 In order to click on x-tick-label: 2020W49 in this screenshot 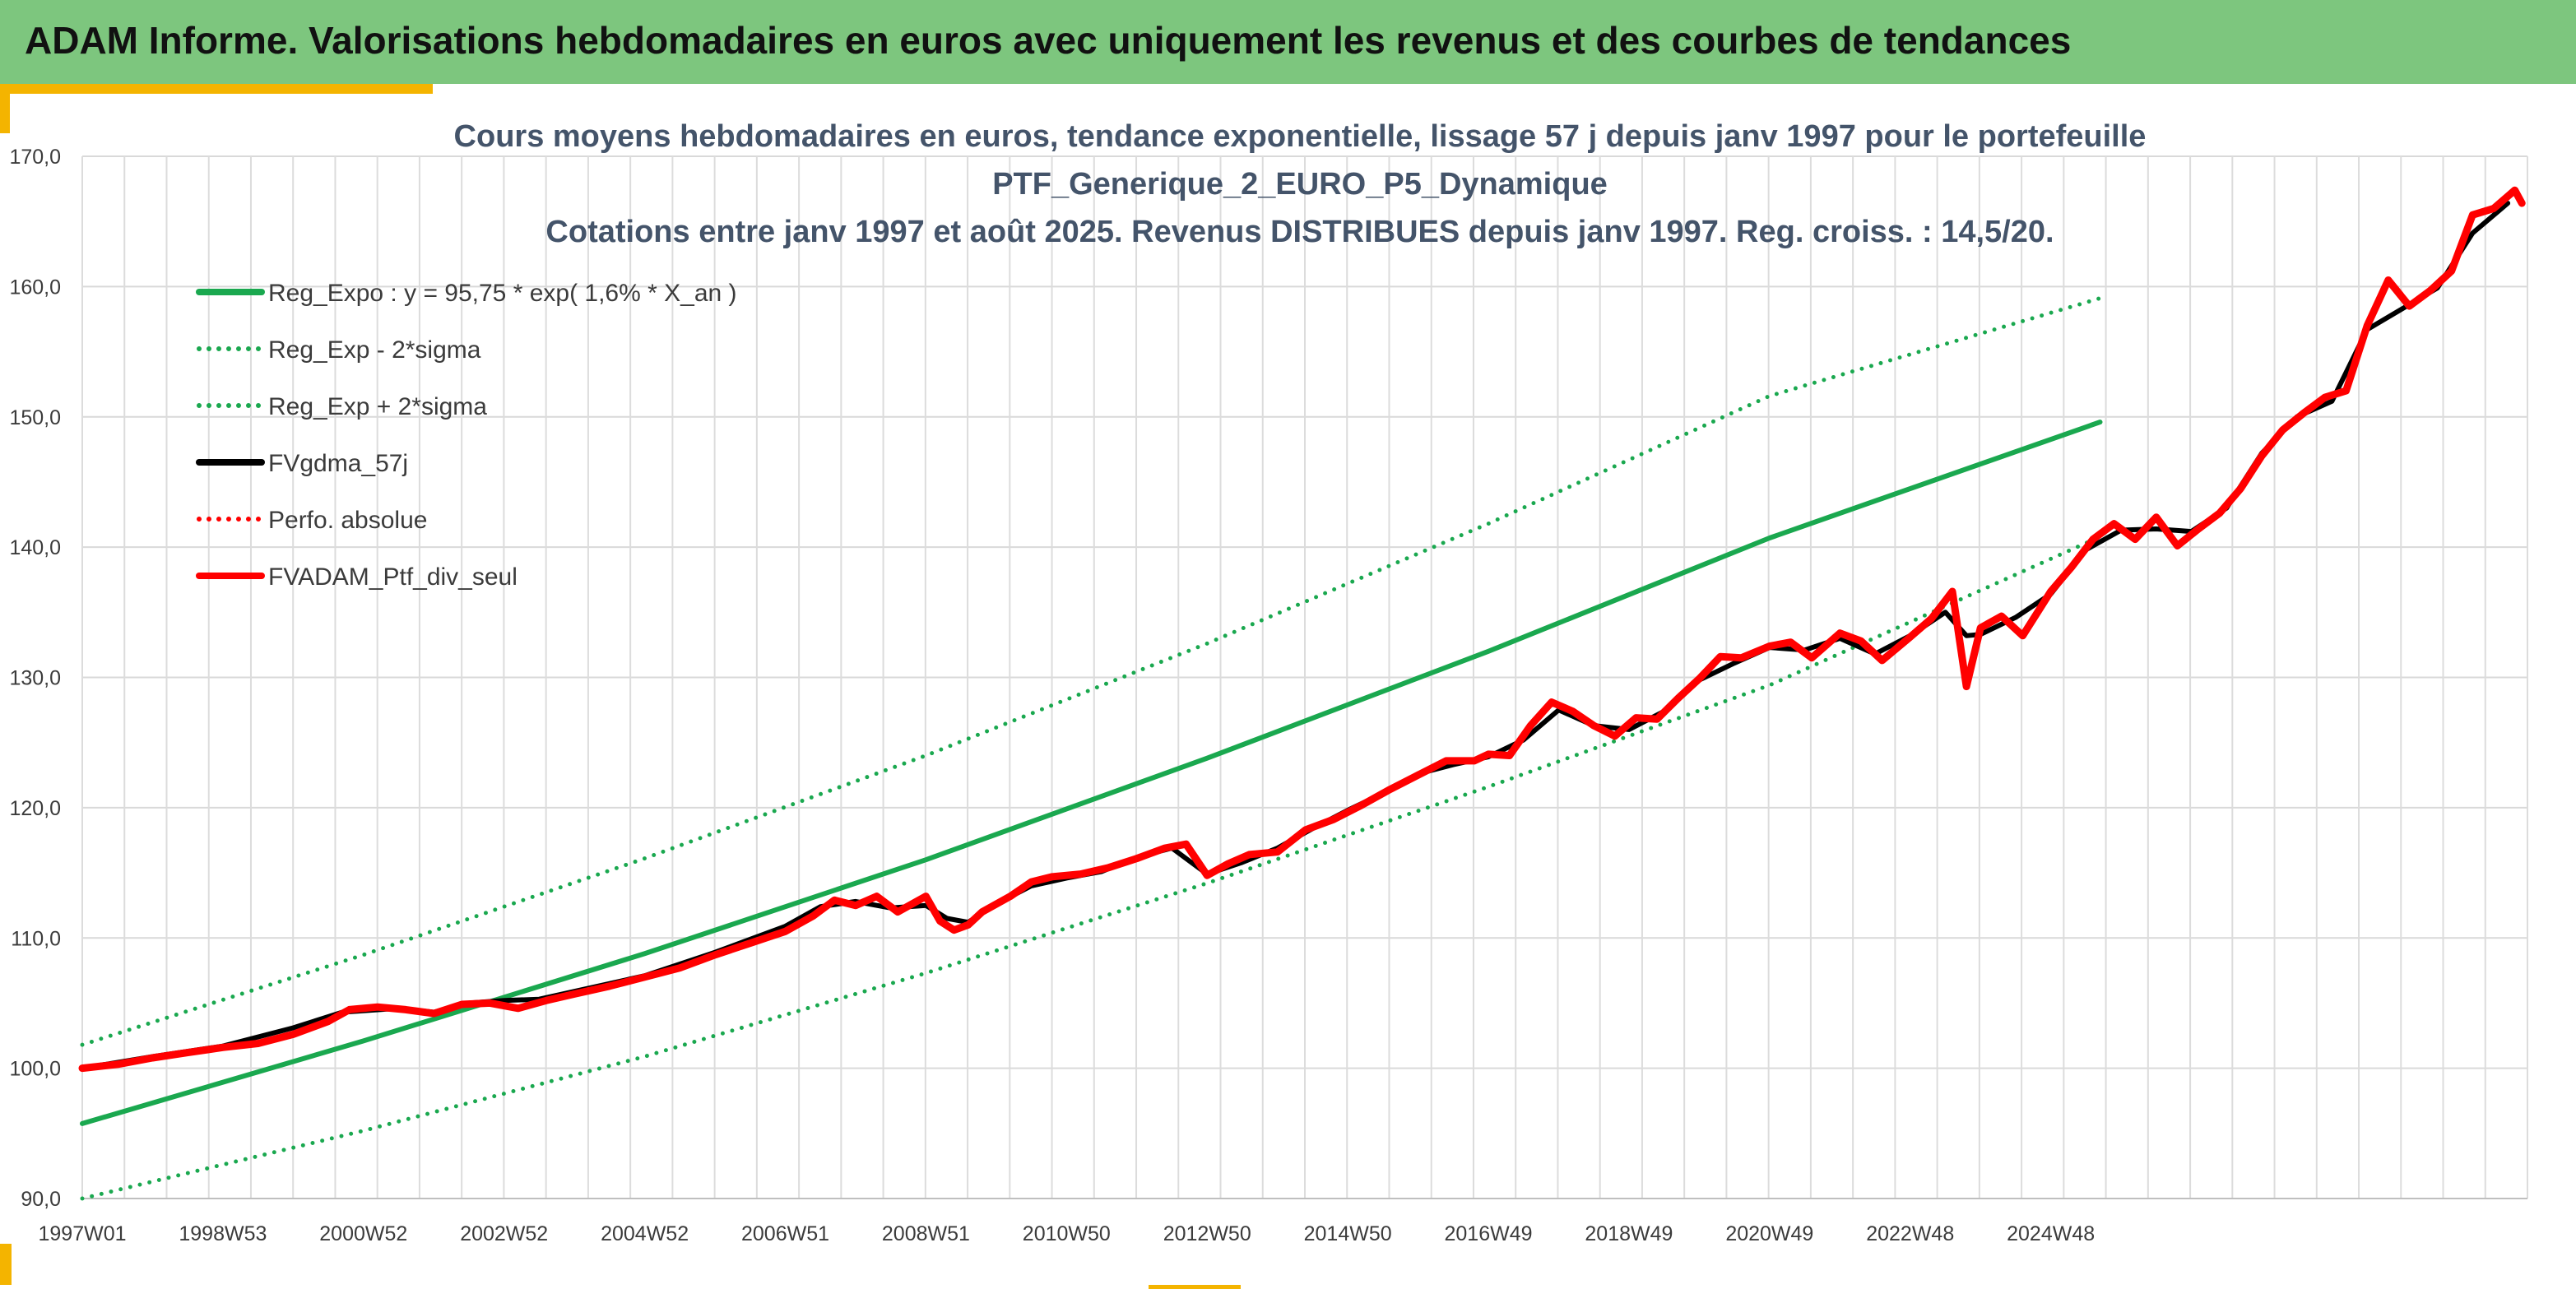, I will do `click(1769, 1233)`.